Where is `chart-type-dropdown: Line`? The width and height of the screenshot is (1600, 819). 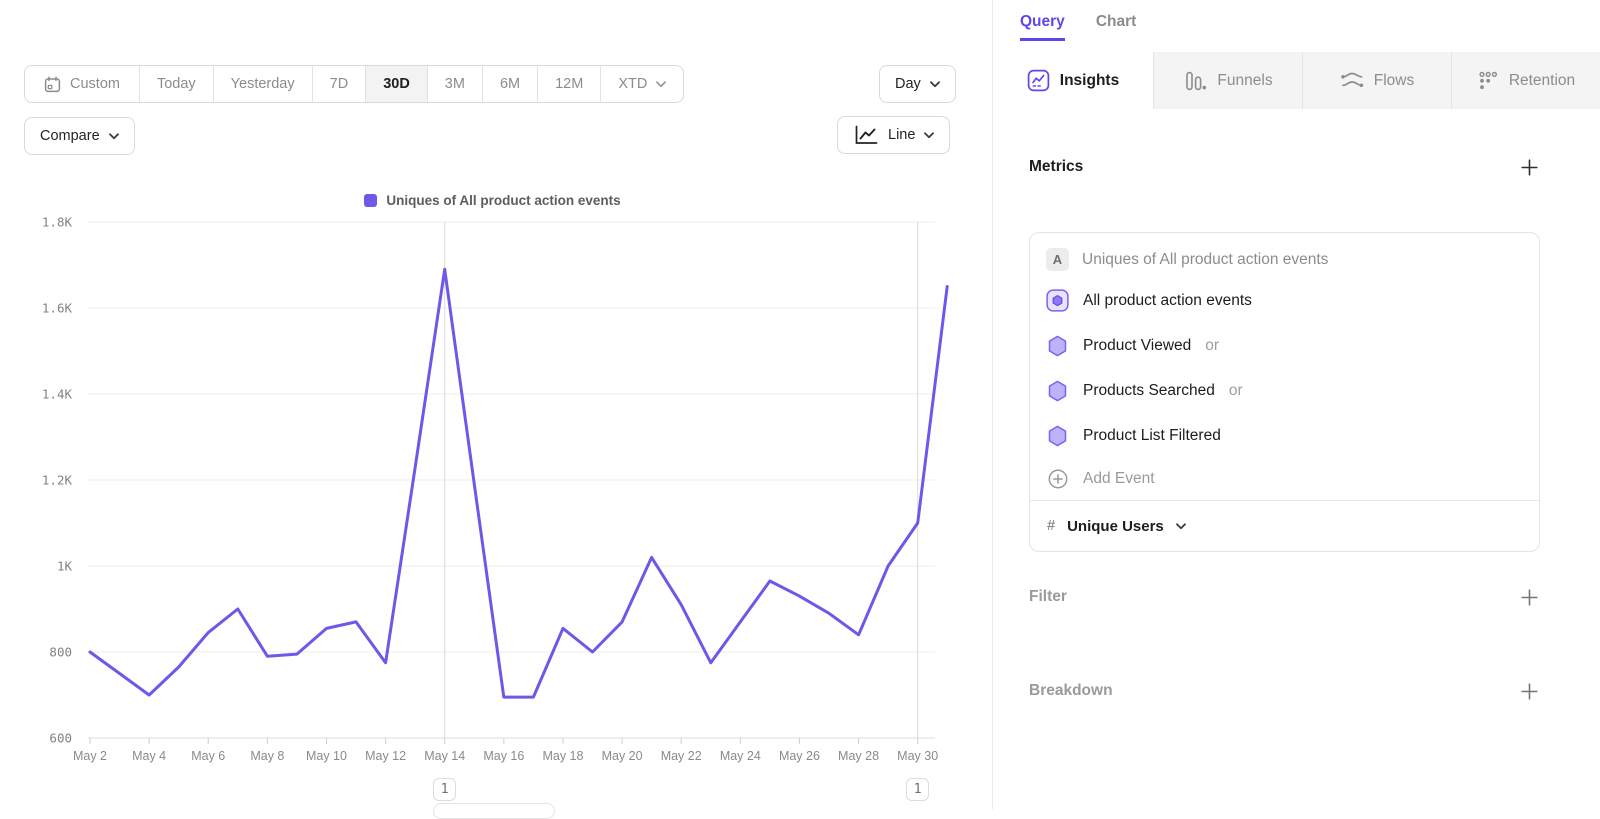
chart-type-dropdown: Line is located at coordinates (894, 135).